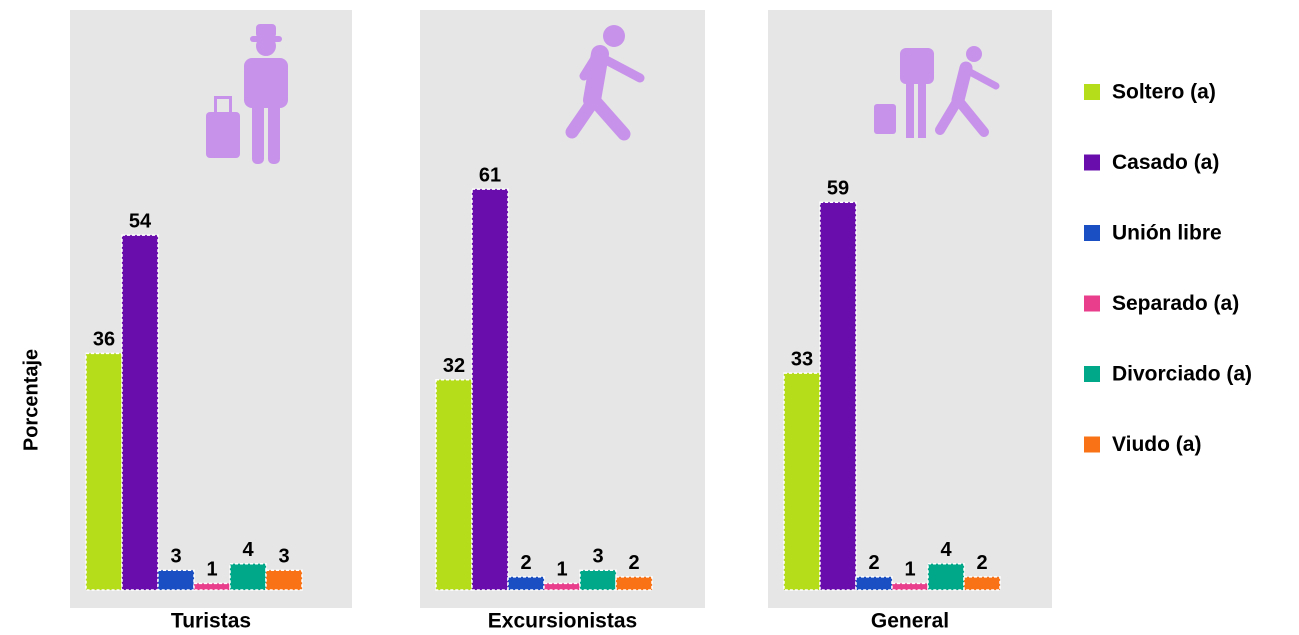 The height and width of the screenshot is (635, 1299). I want to click on value-label: 33, so click(802, 359).